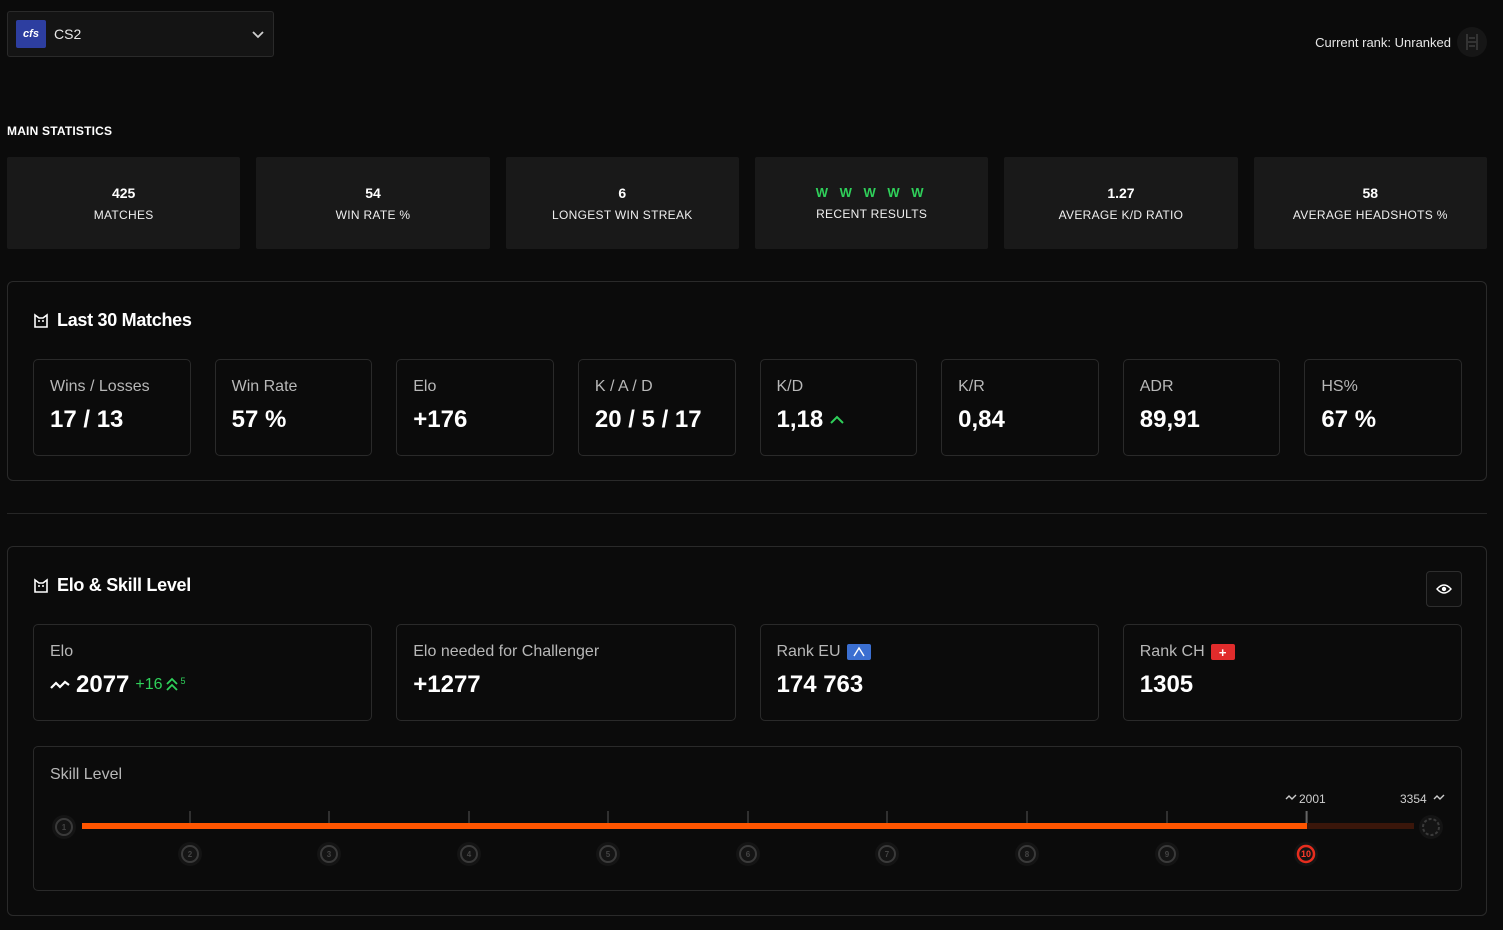  I want to click on mini-value: 1,18, so click(839, 420).